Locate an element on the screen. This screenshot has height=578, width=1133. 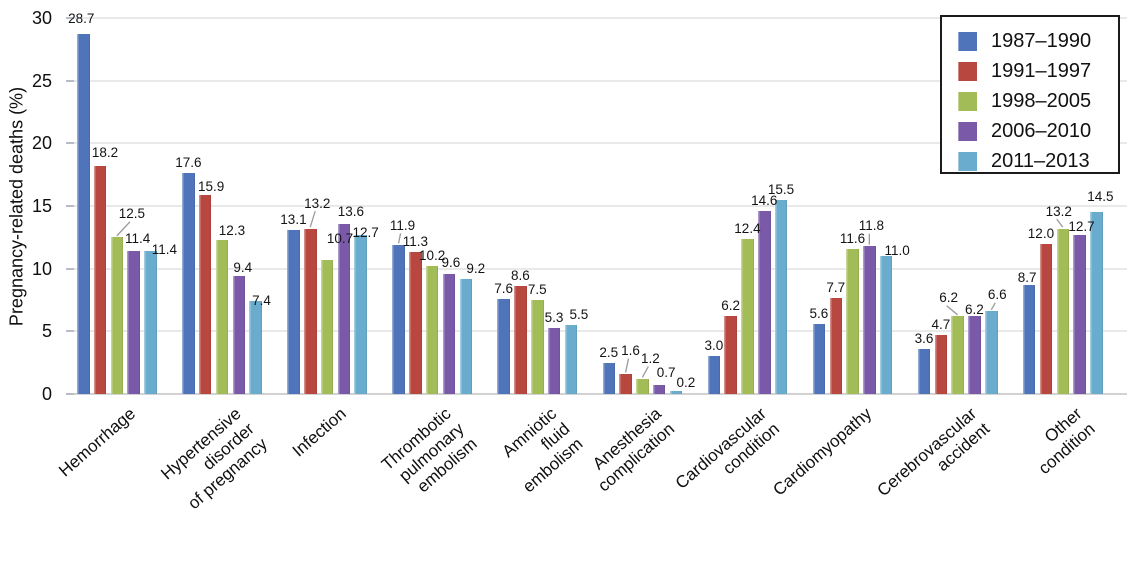
bar-value-label: 10.2 is located at coordinates (432, 256).